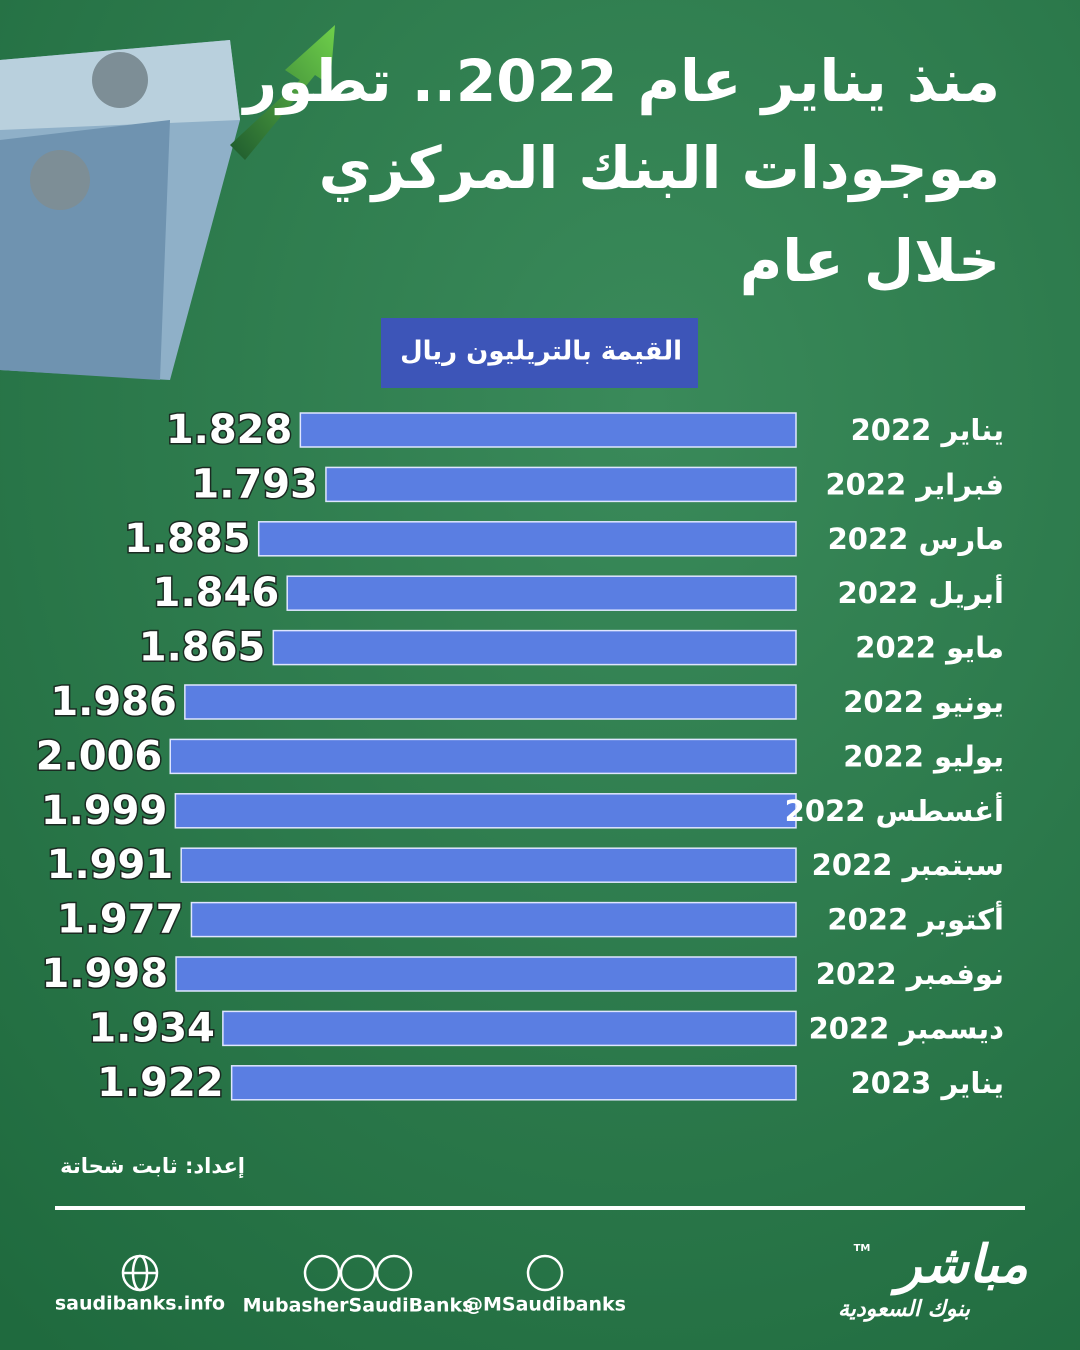  What do you see at coordinates (120, 920) in the screenshot?
I see `value-label: 1.977` at bounding box center [120, 920].